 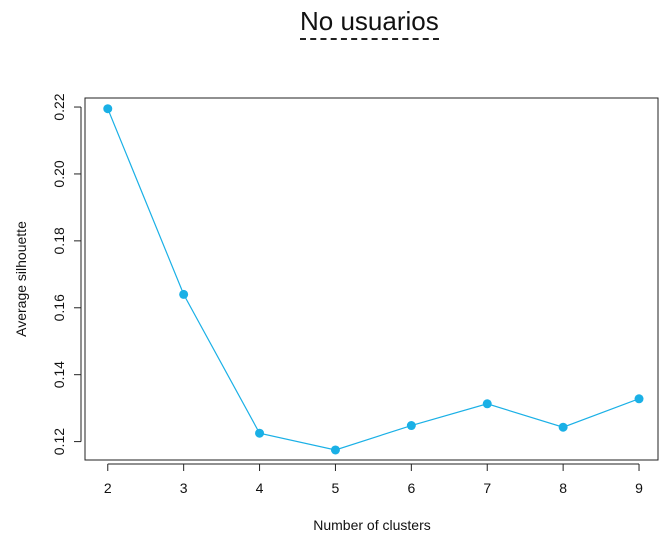 I want to click on x-tick-label: 3, so click(x=184, y=488).